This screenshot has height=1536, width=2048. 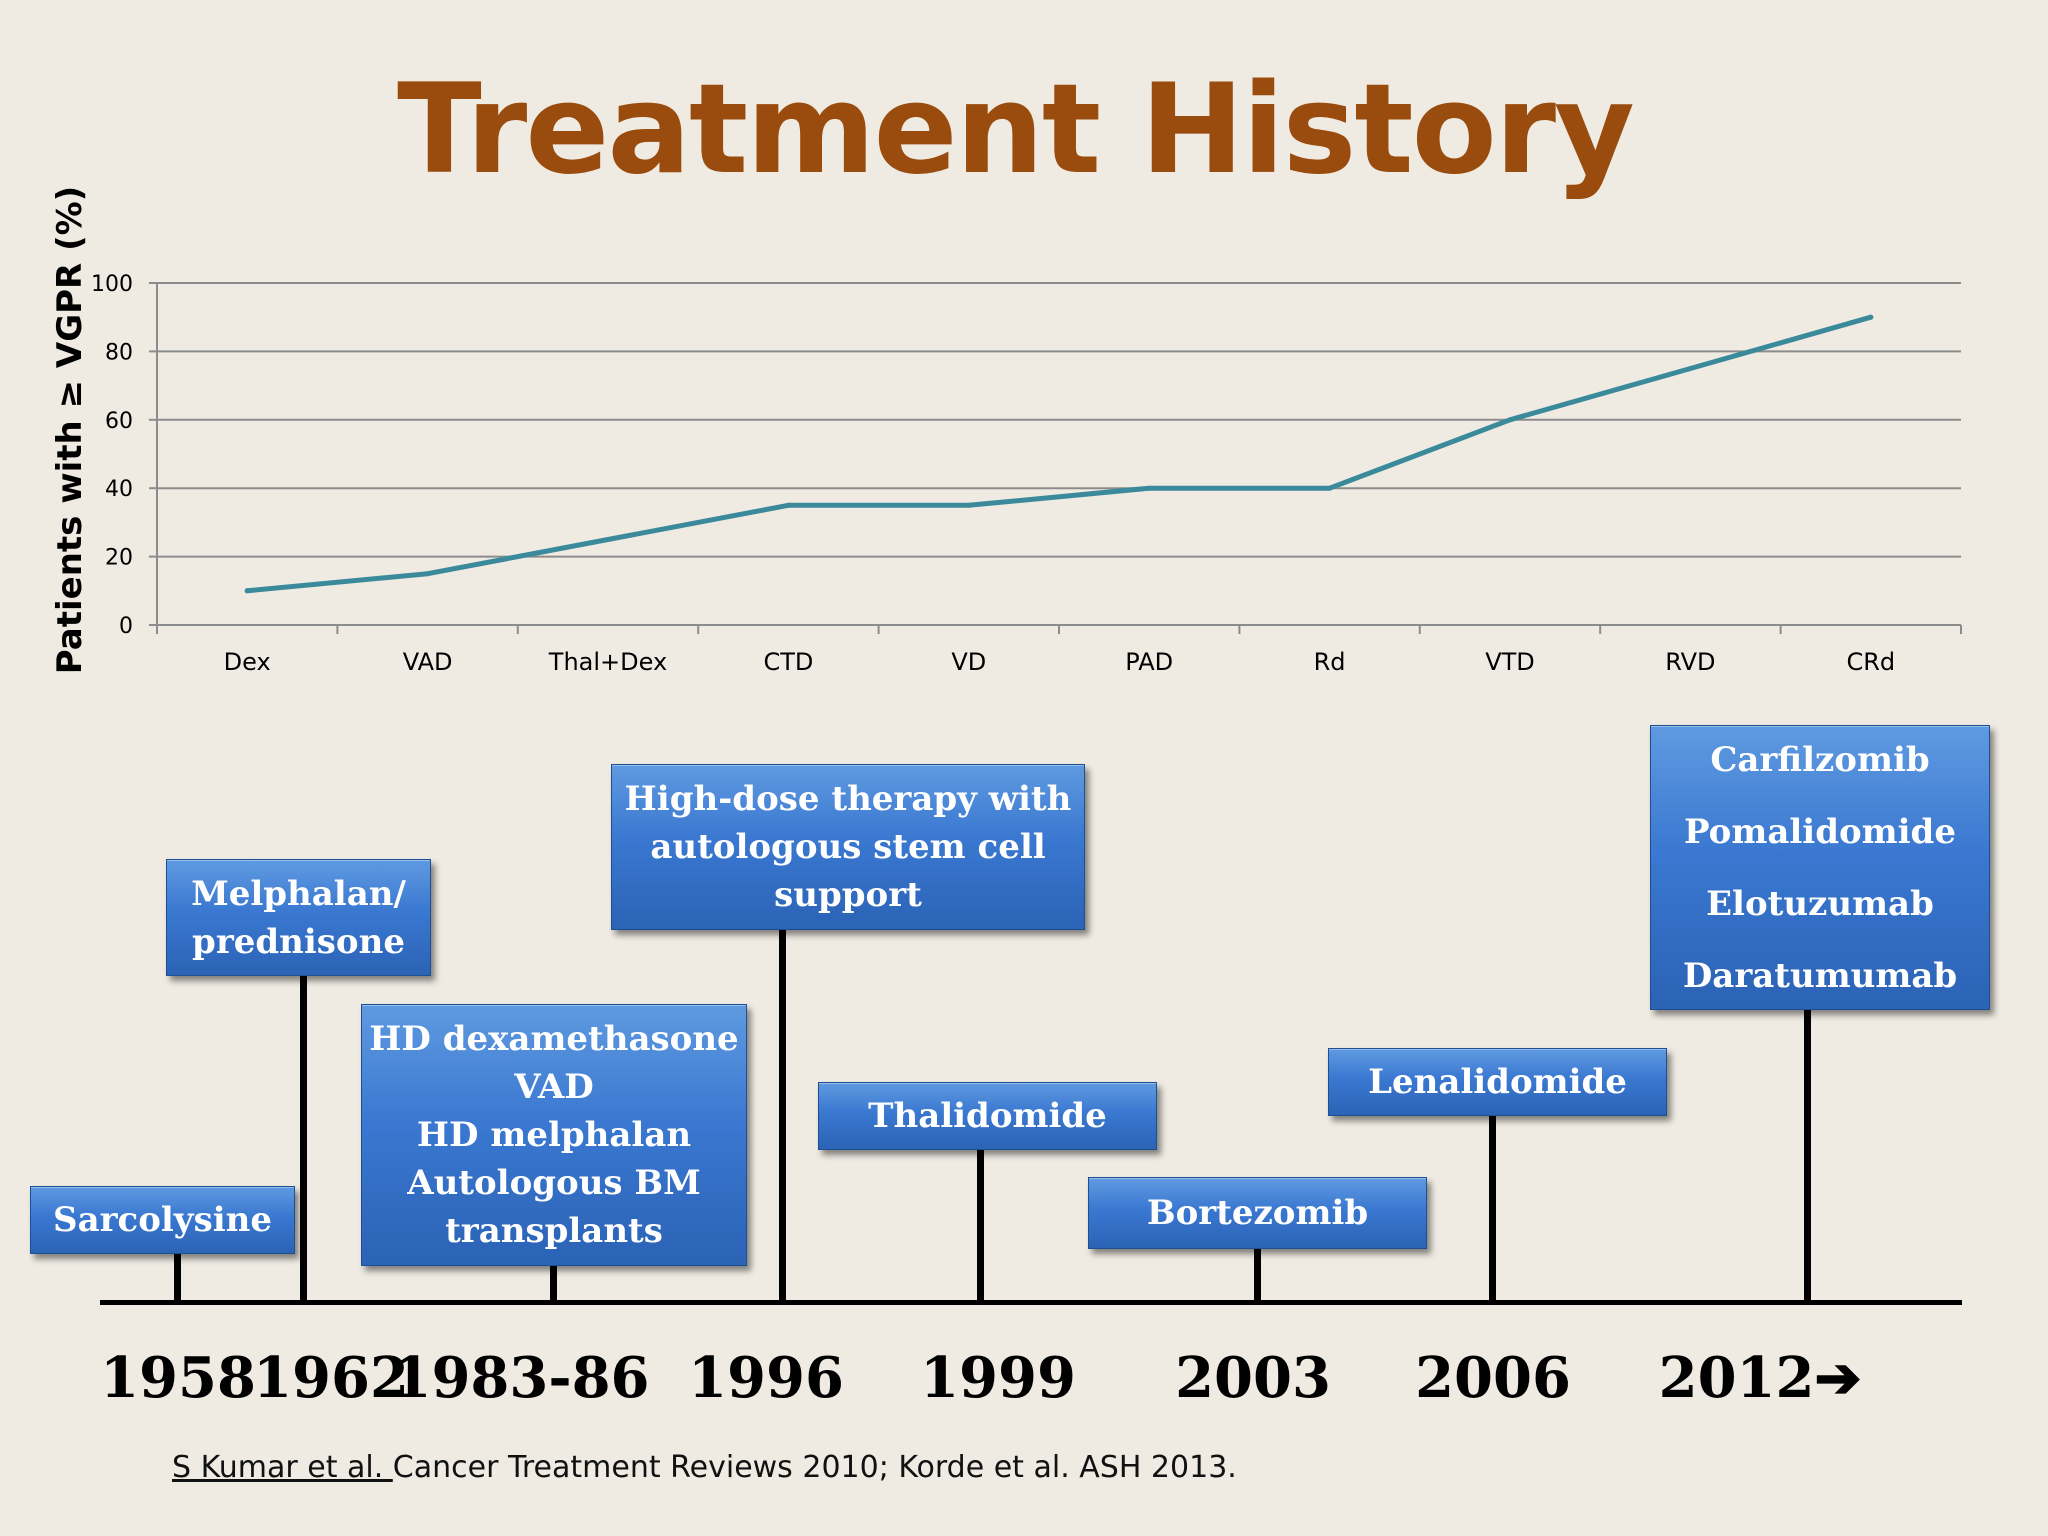 I want to click on x-tick-label-Thal+Dex: Thal+Dex, so click(x=607, y=662).